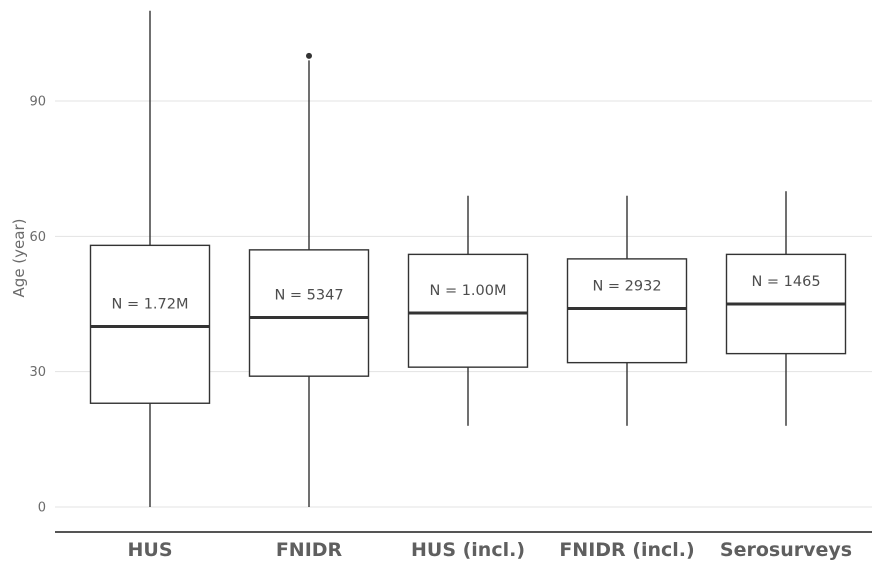  I want to click on n-label: N = 2932, so click(626, 286).